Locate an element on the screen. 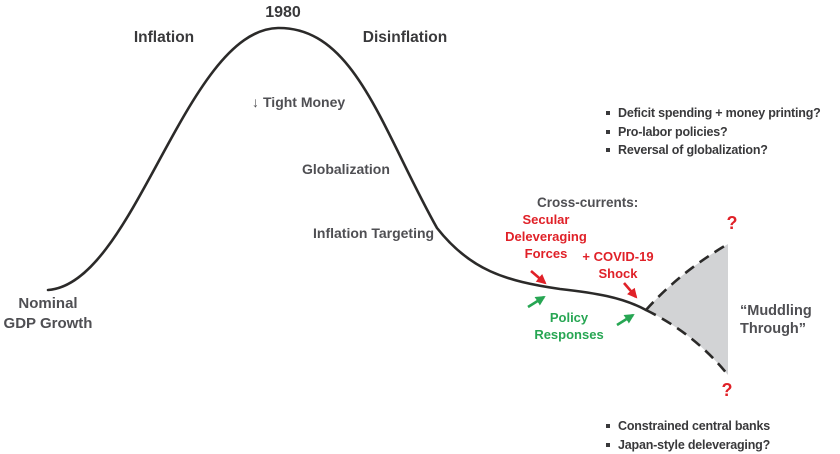  axis-label-line2: GDP Growth is located at coordinates (48, 323).